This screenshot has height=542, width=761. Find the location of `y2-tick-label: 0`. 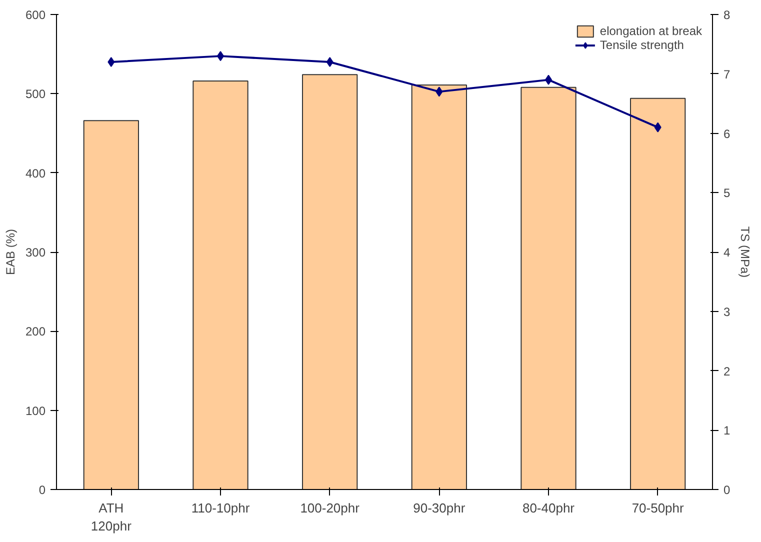

y2-tick-label: 0 is located at coordinates (727, 490).